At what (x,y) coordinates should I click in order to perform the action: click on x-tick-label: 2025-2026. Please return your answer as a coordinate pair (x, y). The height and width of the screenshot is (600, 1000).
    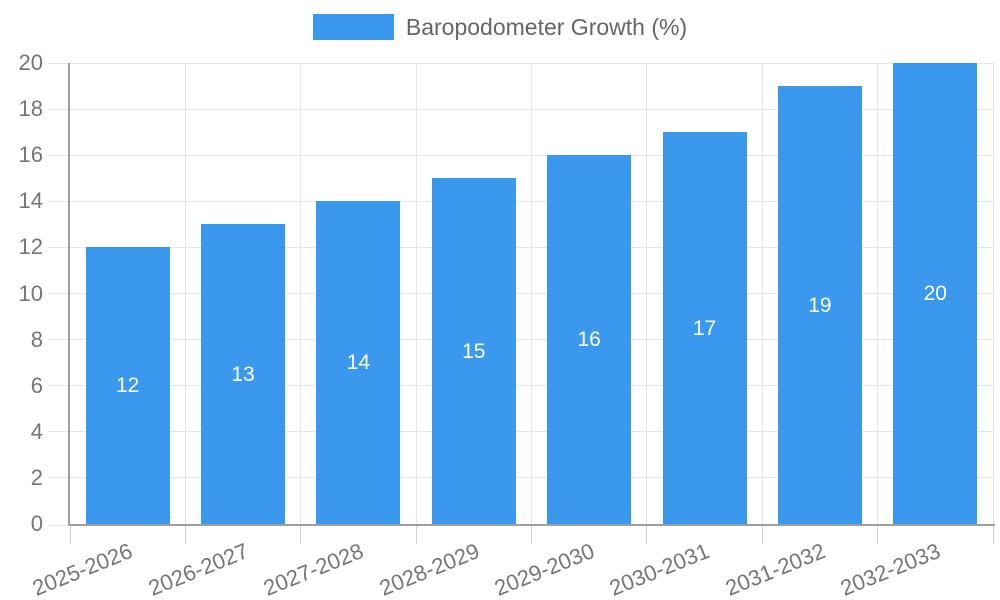
    Looking at the image, I should click on (83, 569).